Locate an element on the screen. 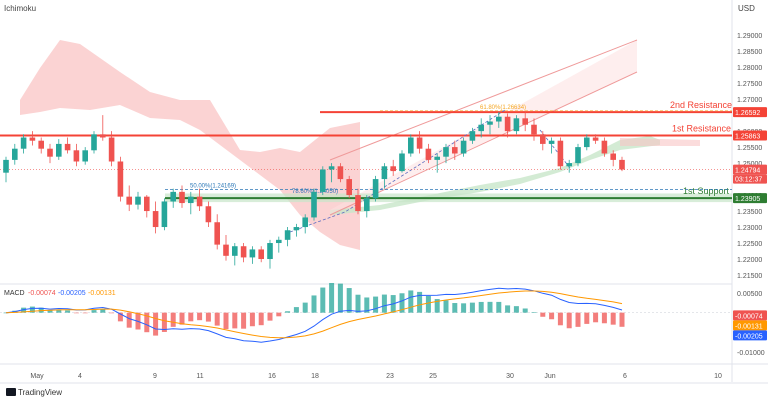  price-tick-label: 1.27500 is located at coordinates (749, 84).